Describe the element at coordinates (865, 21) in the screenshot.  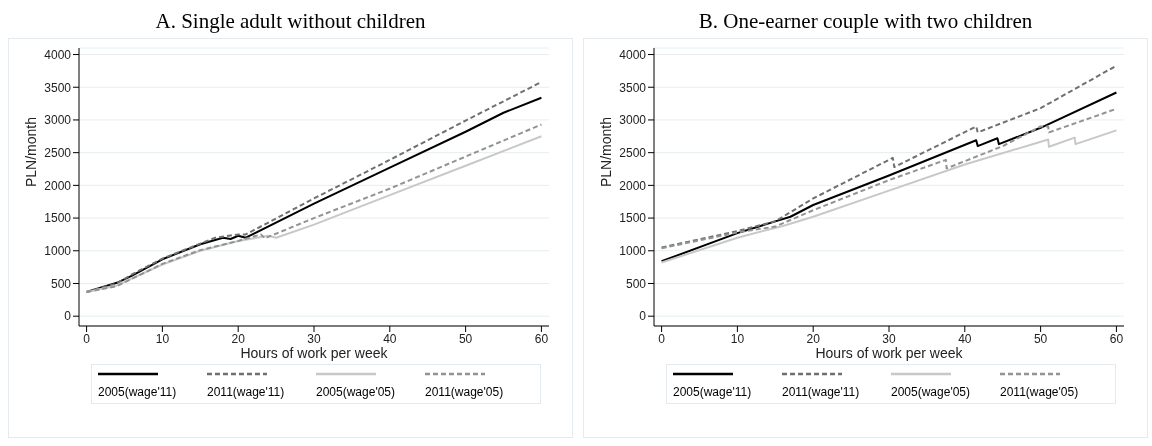
I see `chart-title: B. One-earner couple with two children` at that location.